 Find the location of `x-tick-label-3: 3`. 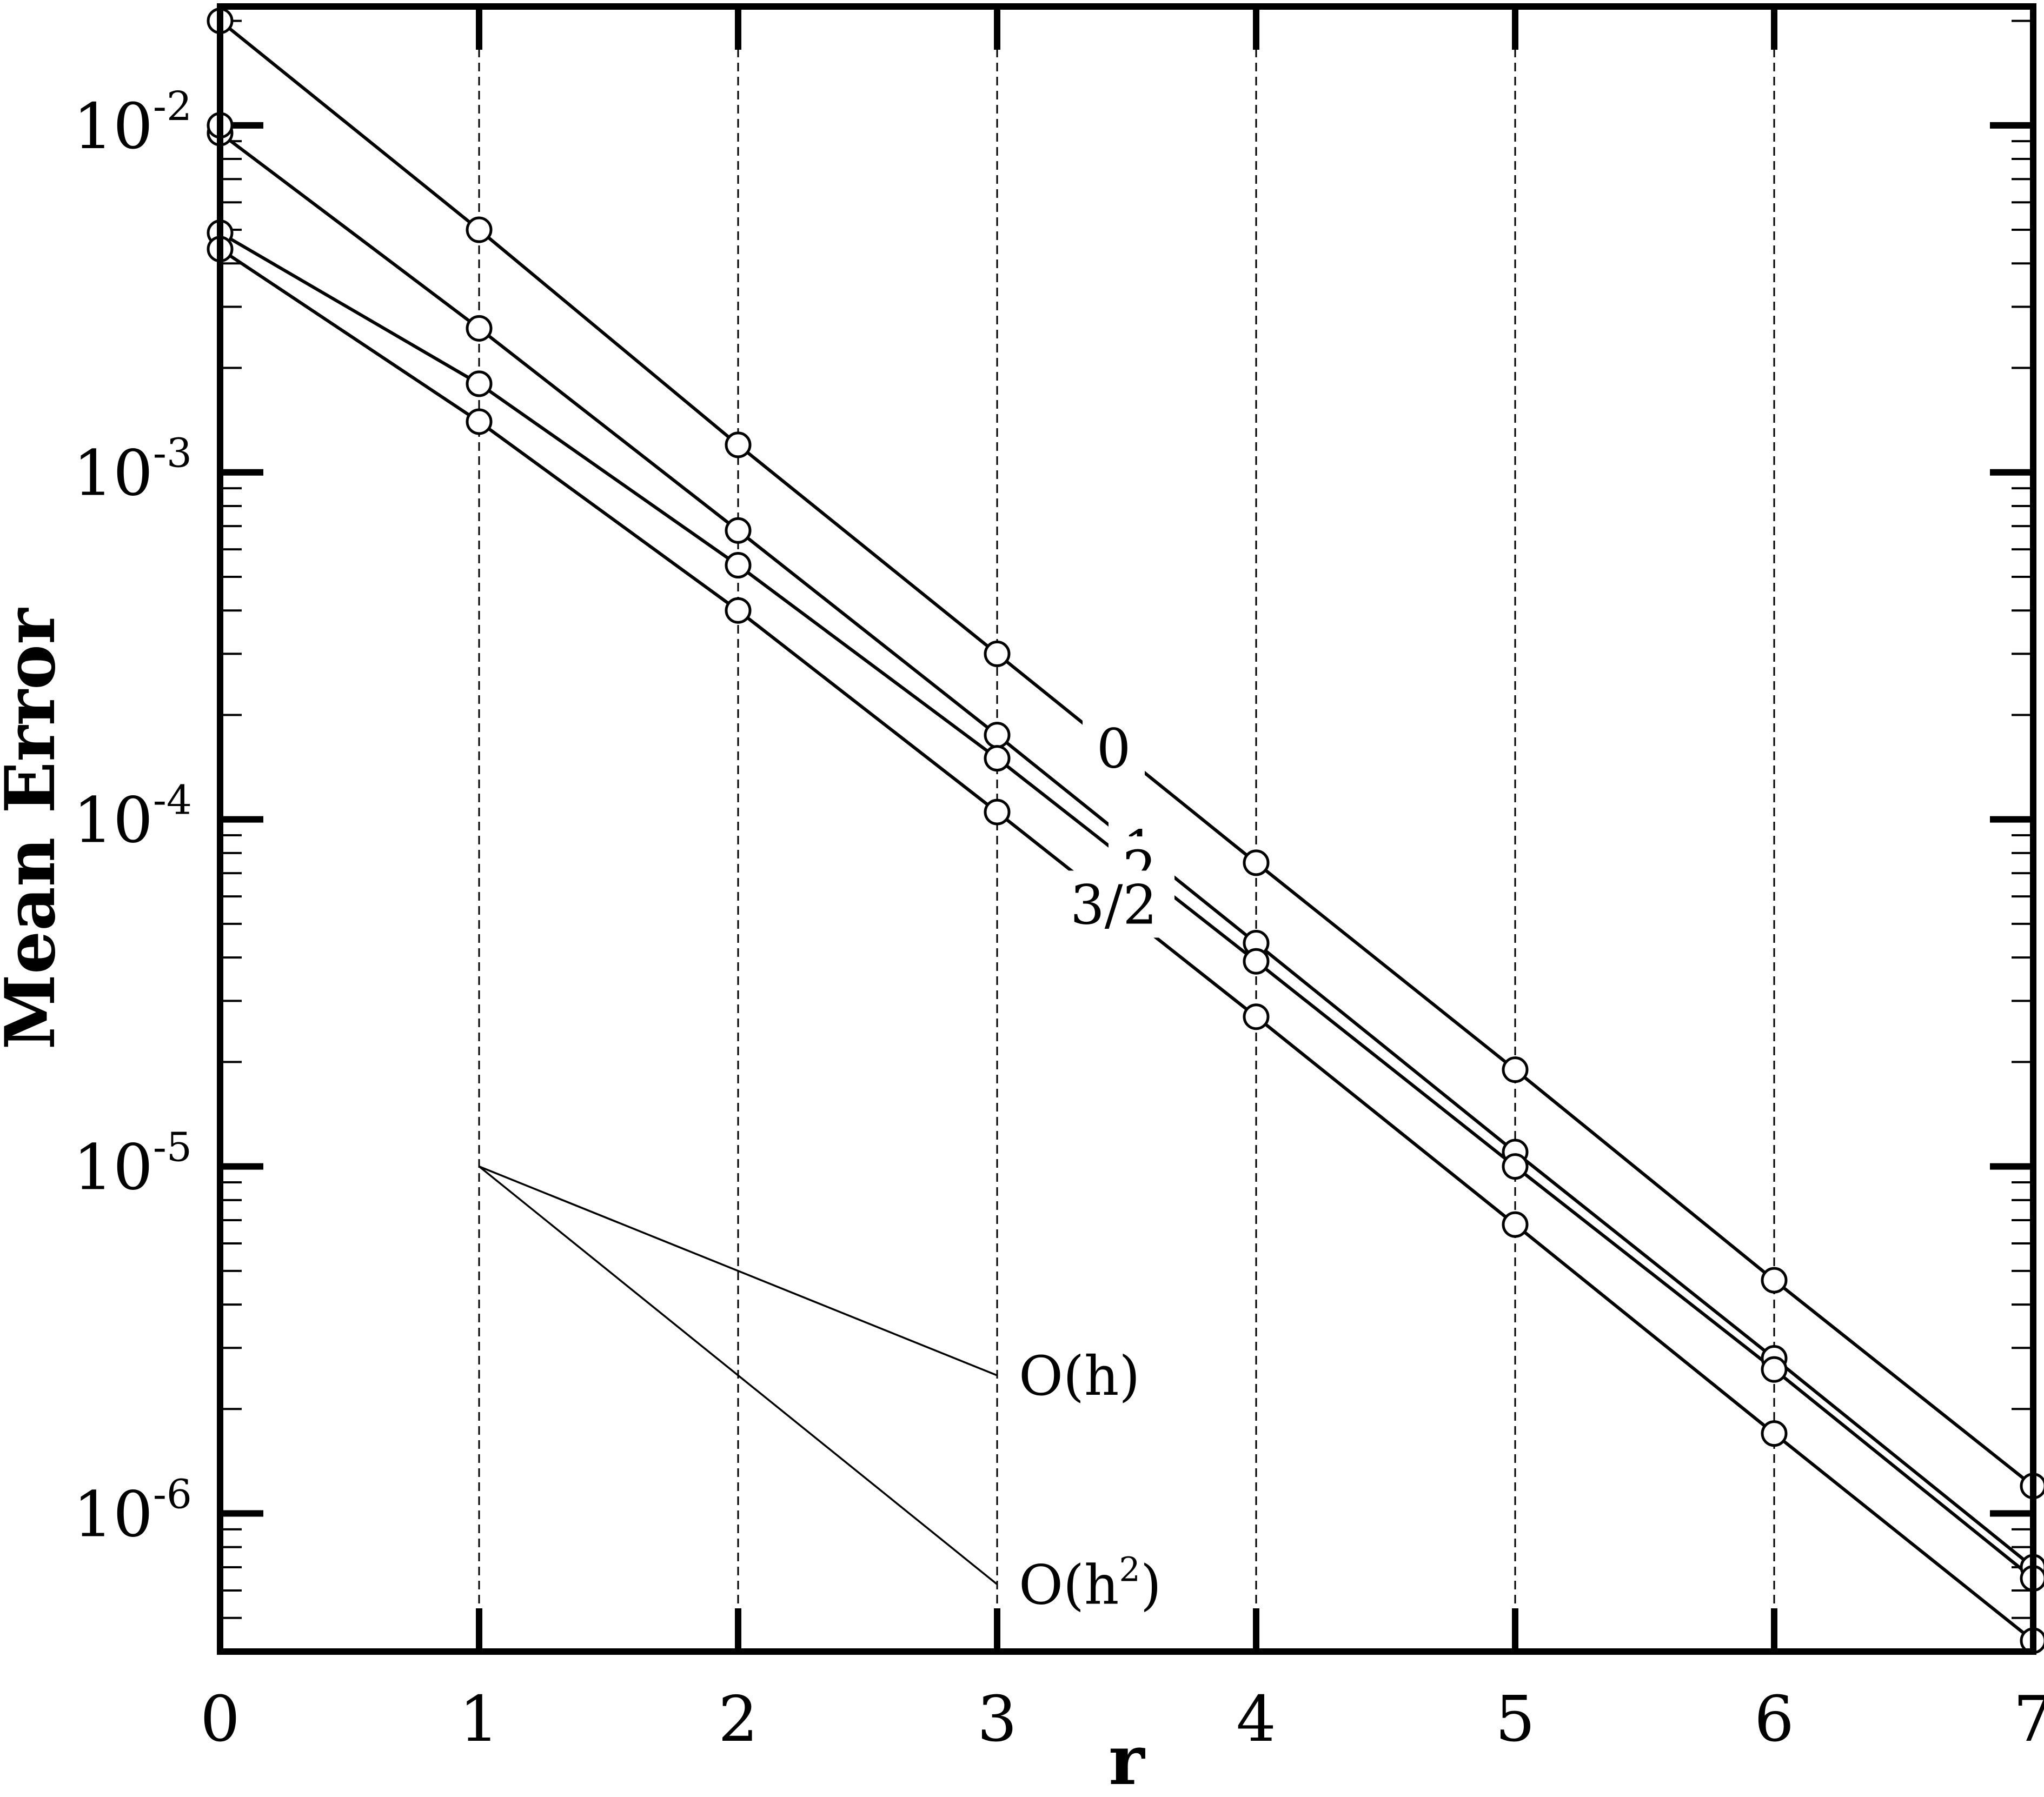

x-tick-label-3: 3 is located at coordinates (997, 1719).